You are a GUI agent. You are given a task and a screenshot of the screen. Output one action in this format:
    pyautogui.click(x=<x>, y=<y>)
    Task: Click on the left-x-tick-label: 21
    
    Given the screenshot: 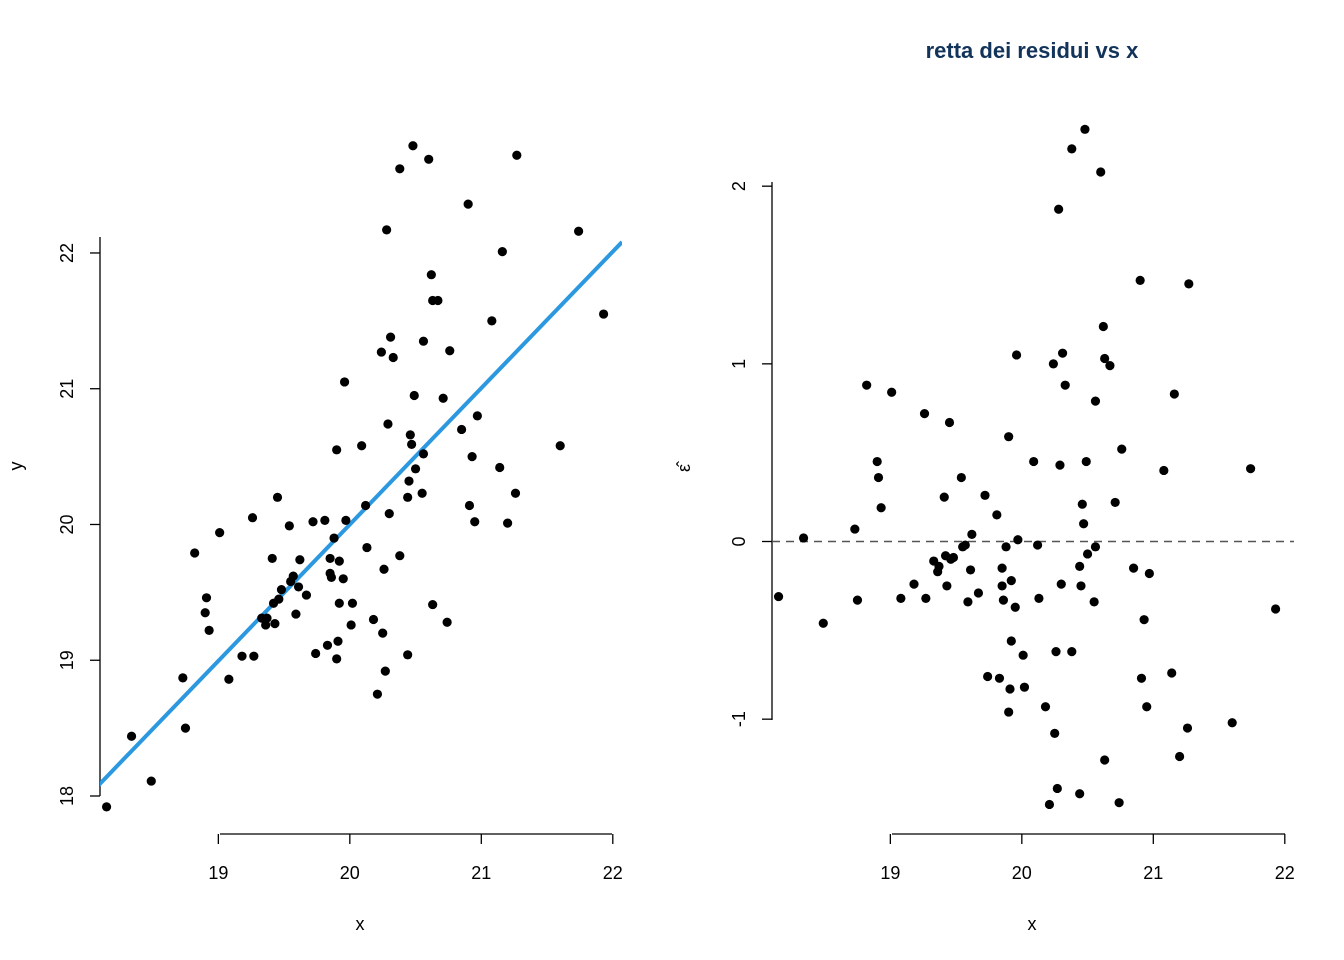 What is the action you would take?
    pyautogui.click(x=481, y=873)
    